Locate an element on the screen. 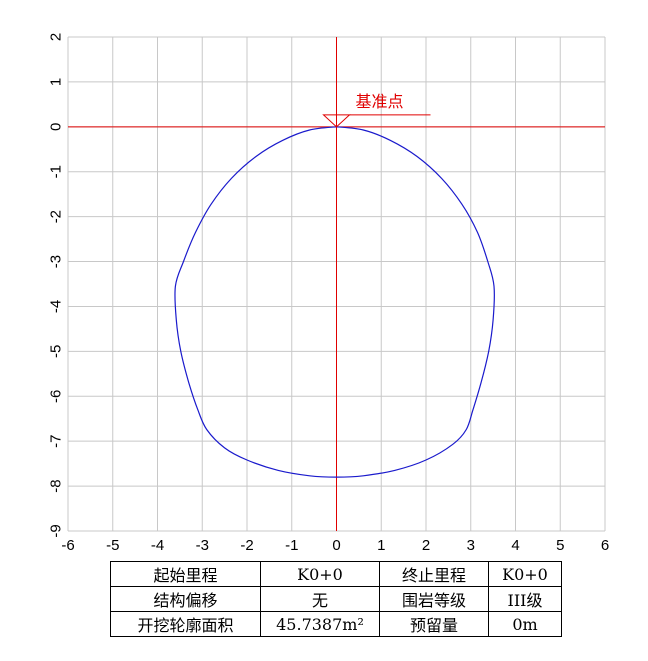 This screenshot has width=648, height=661. annotation-label: 基准点 is located at coordinates (380, 101).